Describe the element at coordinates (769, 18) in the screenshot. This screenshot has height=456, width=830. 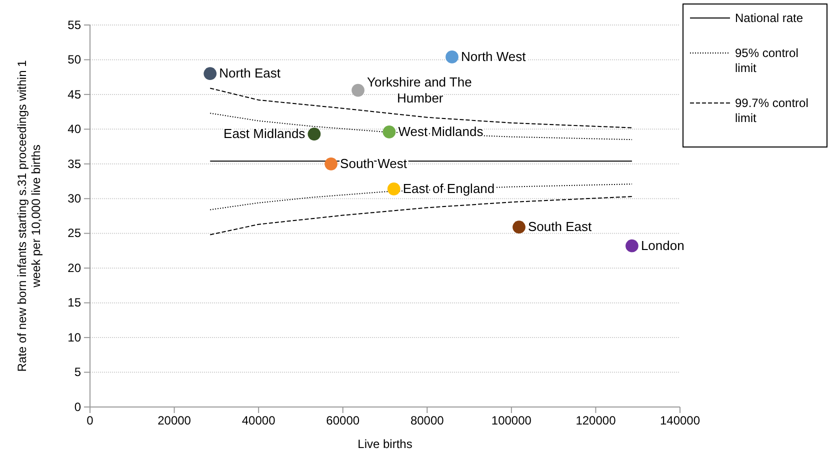
I see `legend-label: National rate` at that location.